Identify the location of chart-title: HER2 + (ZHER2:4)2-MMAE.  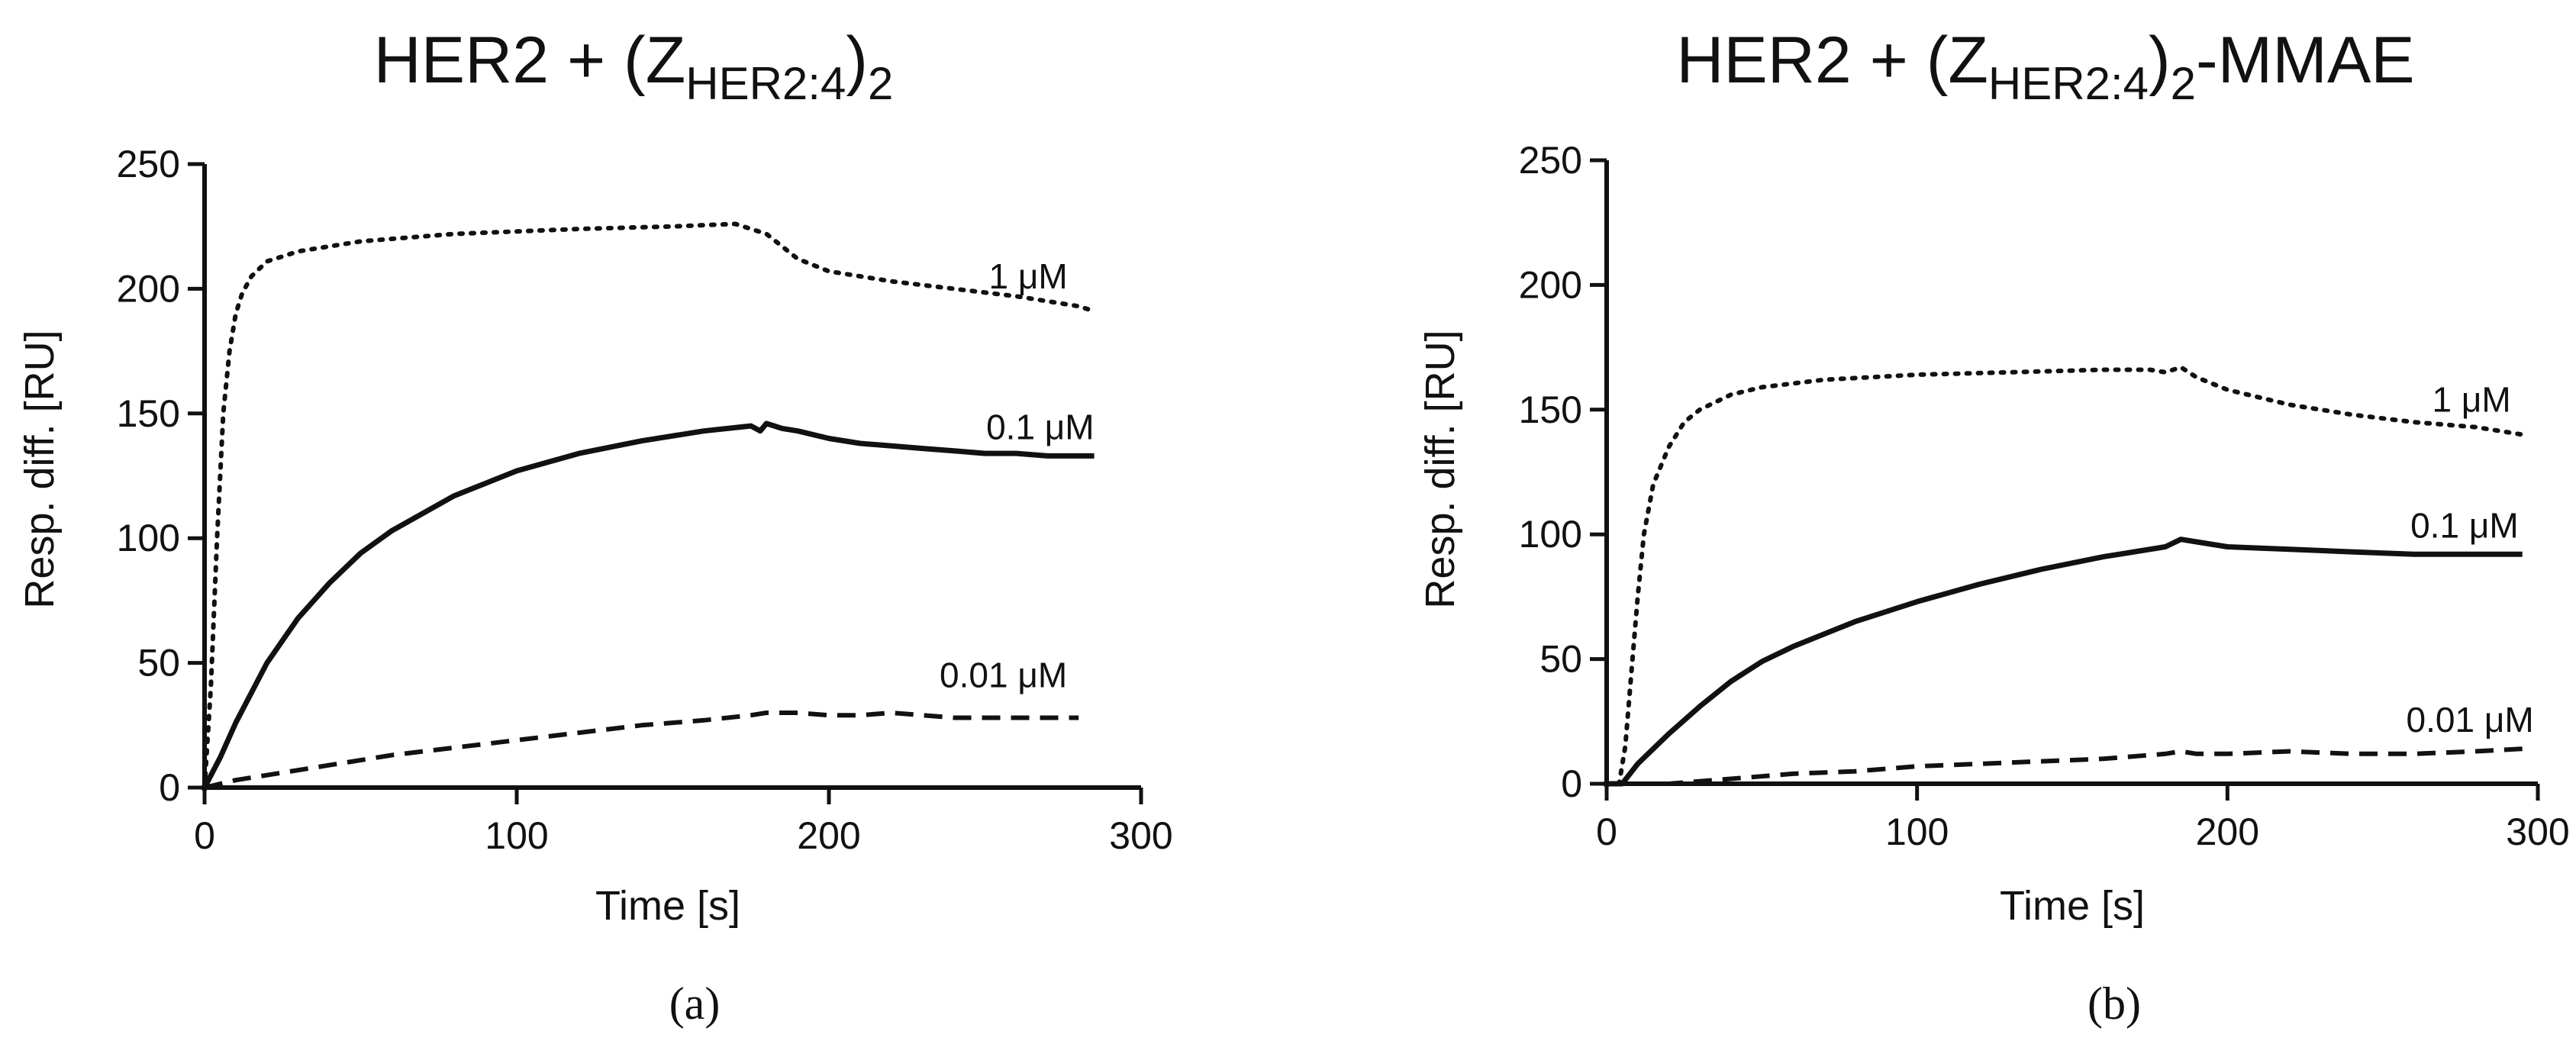
(2045, 66).